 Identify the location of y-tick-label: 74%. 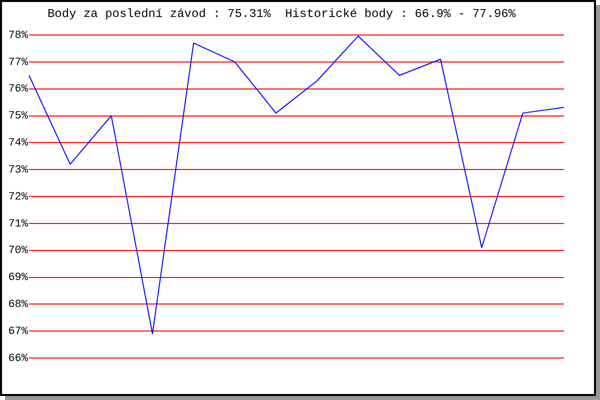
(18, 144).